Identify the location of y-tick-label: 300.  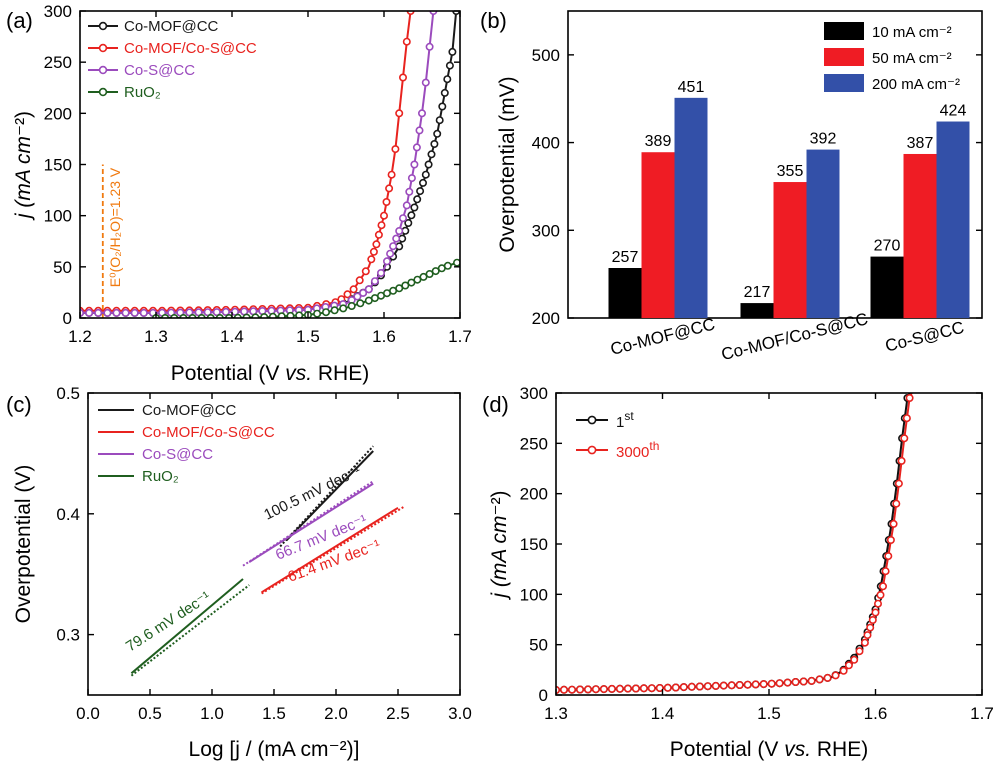
(534, 393).